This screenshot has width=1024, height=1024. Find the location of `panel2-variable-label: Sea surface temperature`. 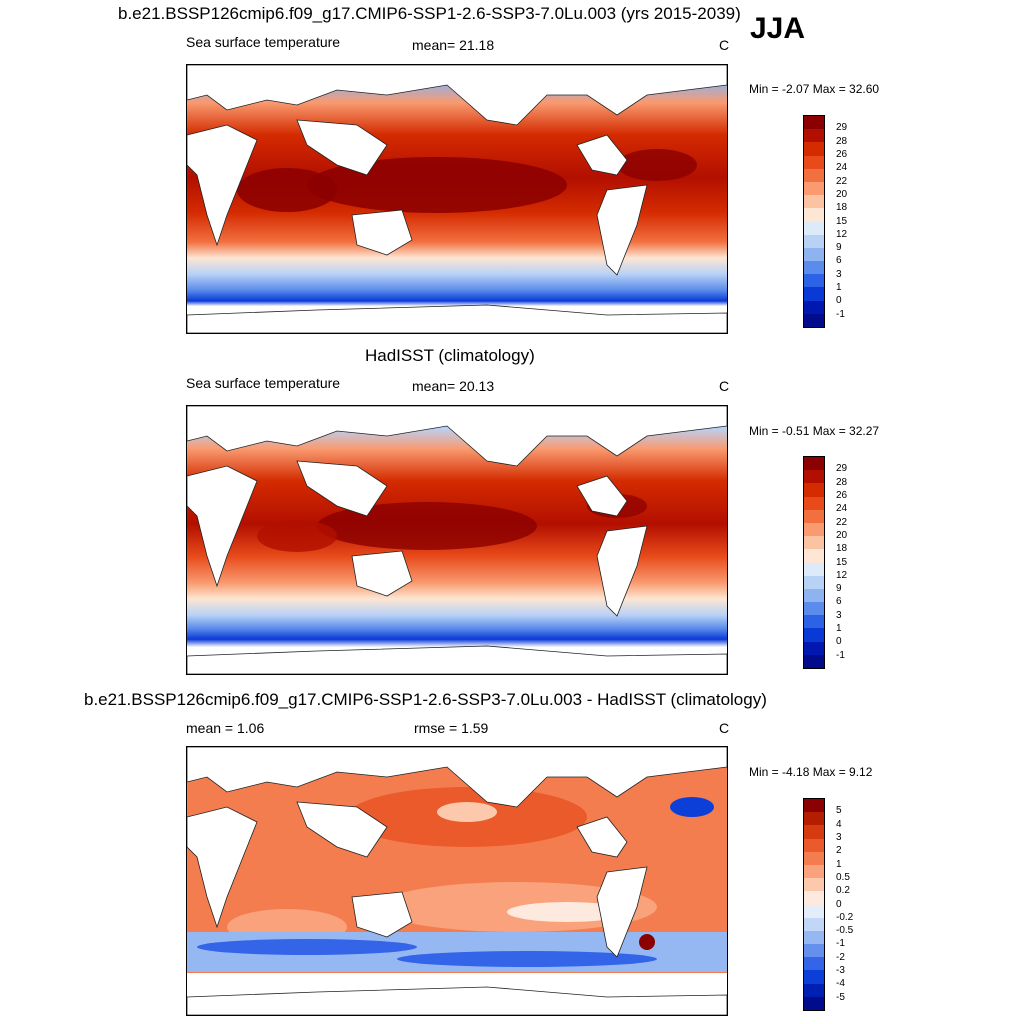

panel2-variable-label: Sea surface temperature is located at coordinates (263, 383).